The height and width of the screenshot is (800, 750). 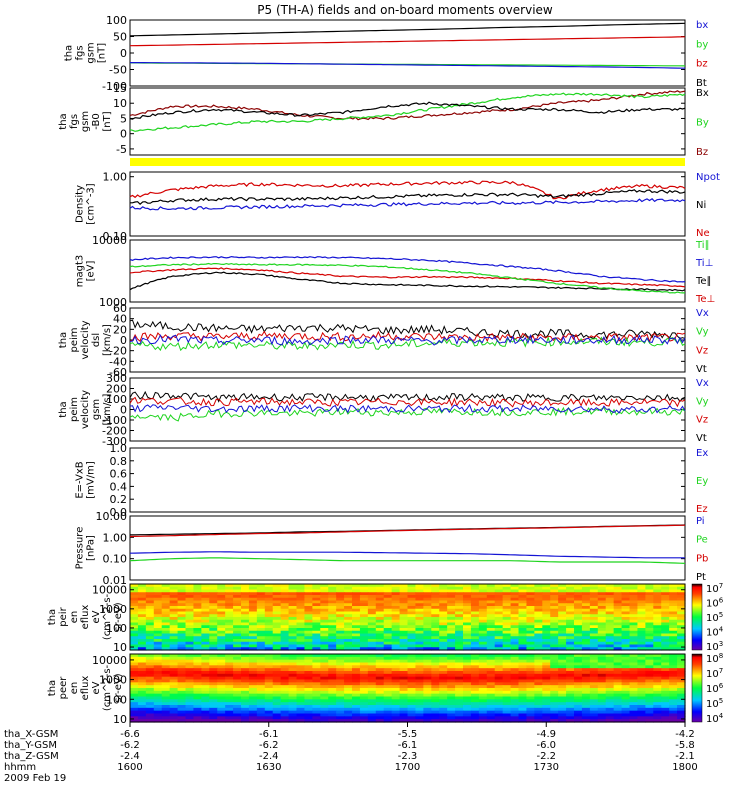 What do you see at coordinates (407, 281) in the screenshot?
I see `series-te∥` at bounding box center [407, 281].